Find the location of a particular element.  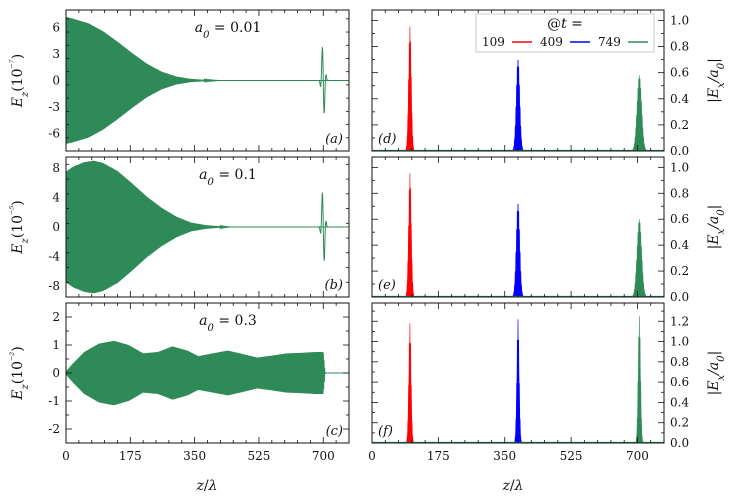

xlabel-right: z/λ is located at coordinates (513, 486).